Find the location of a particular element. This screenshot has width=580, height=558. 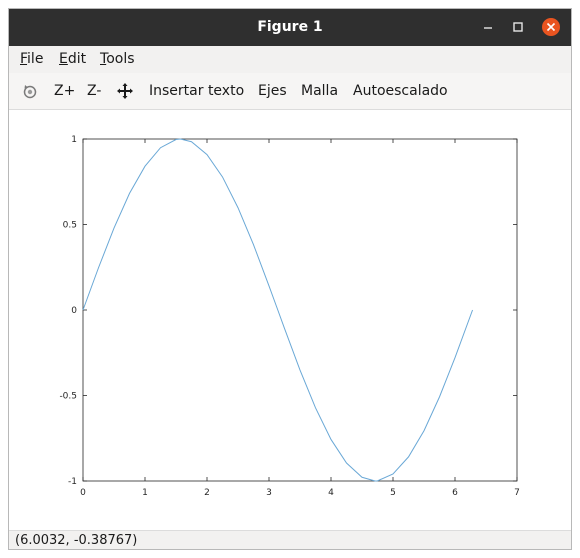

menu-file-accel: F is located at coordinates (24, 59).